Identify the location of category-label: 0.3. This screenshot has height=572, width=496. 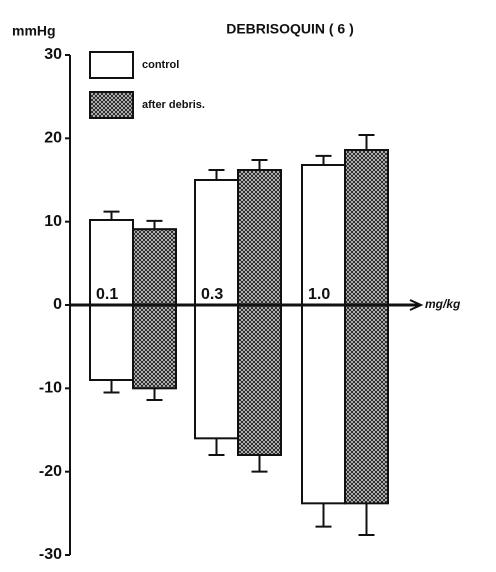
(212, 294).